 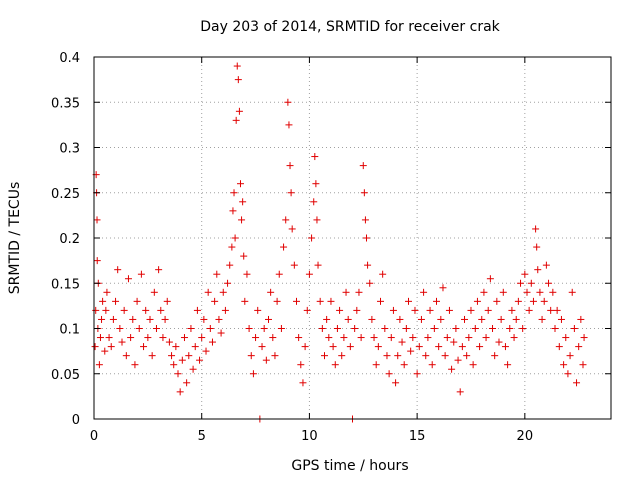 I want to click on y-tick-label: 0, so click(x=76, y=420).